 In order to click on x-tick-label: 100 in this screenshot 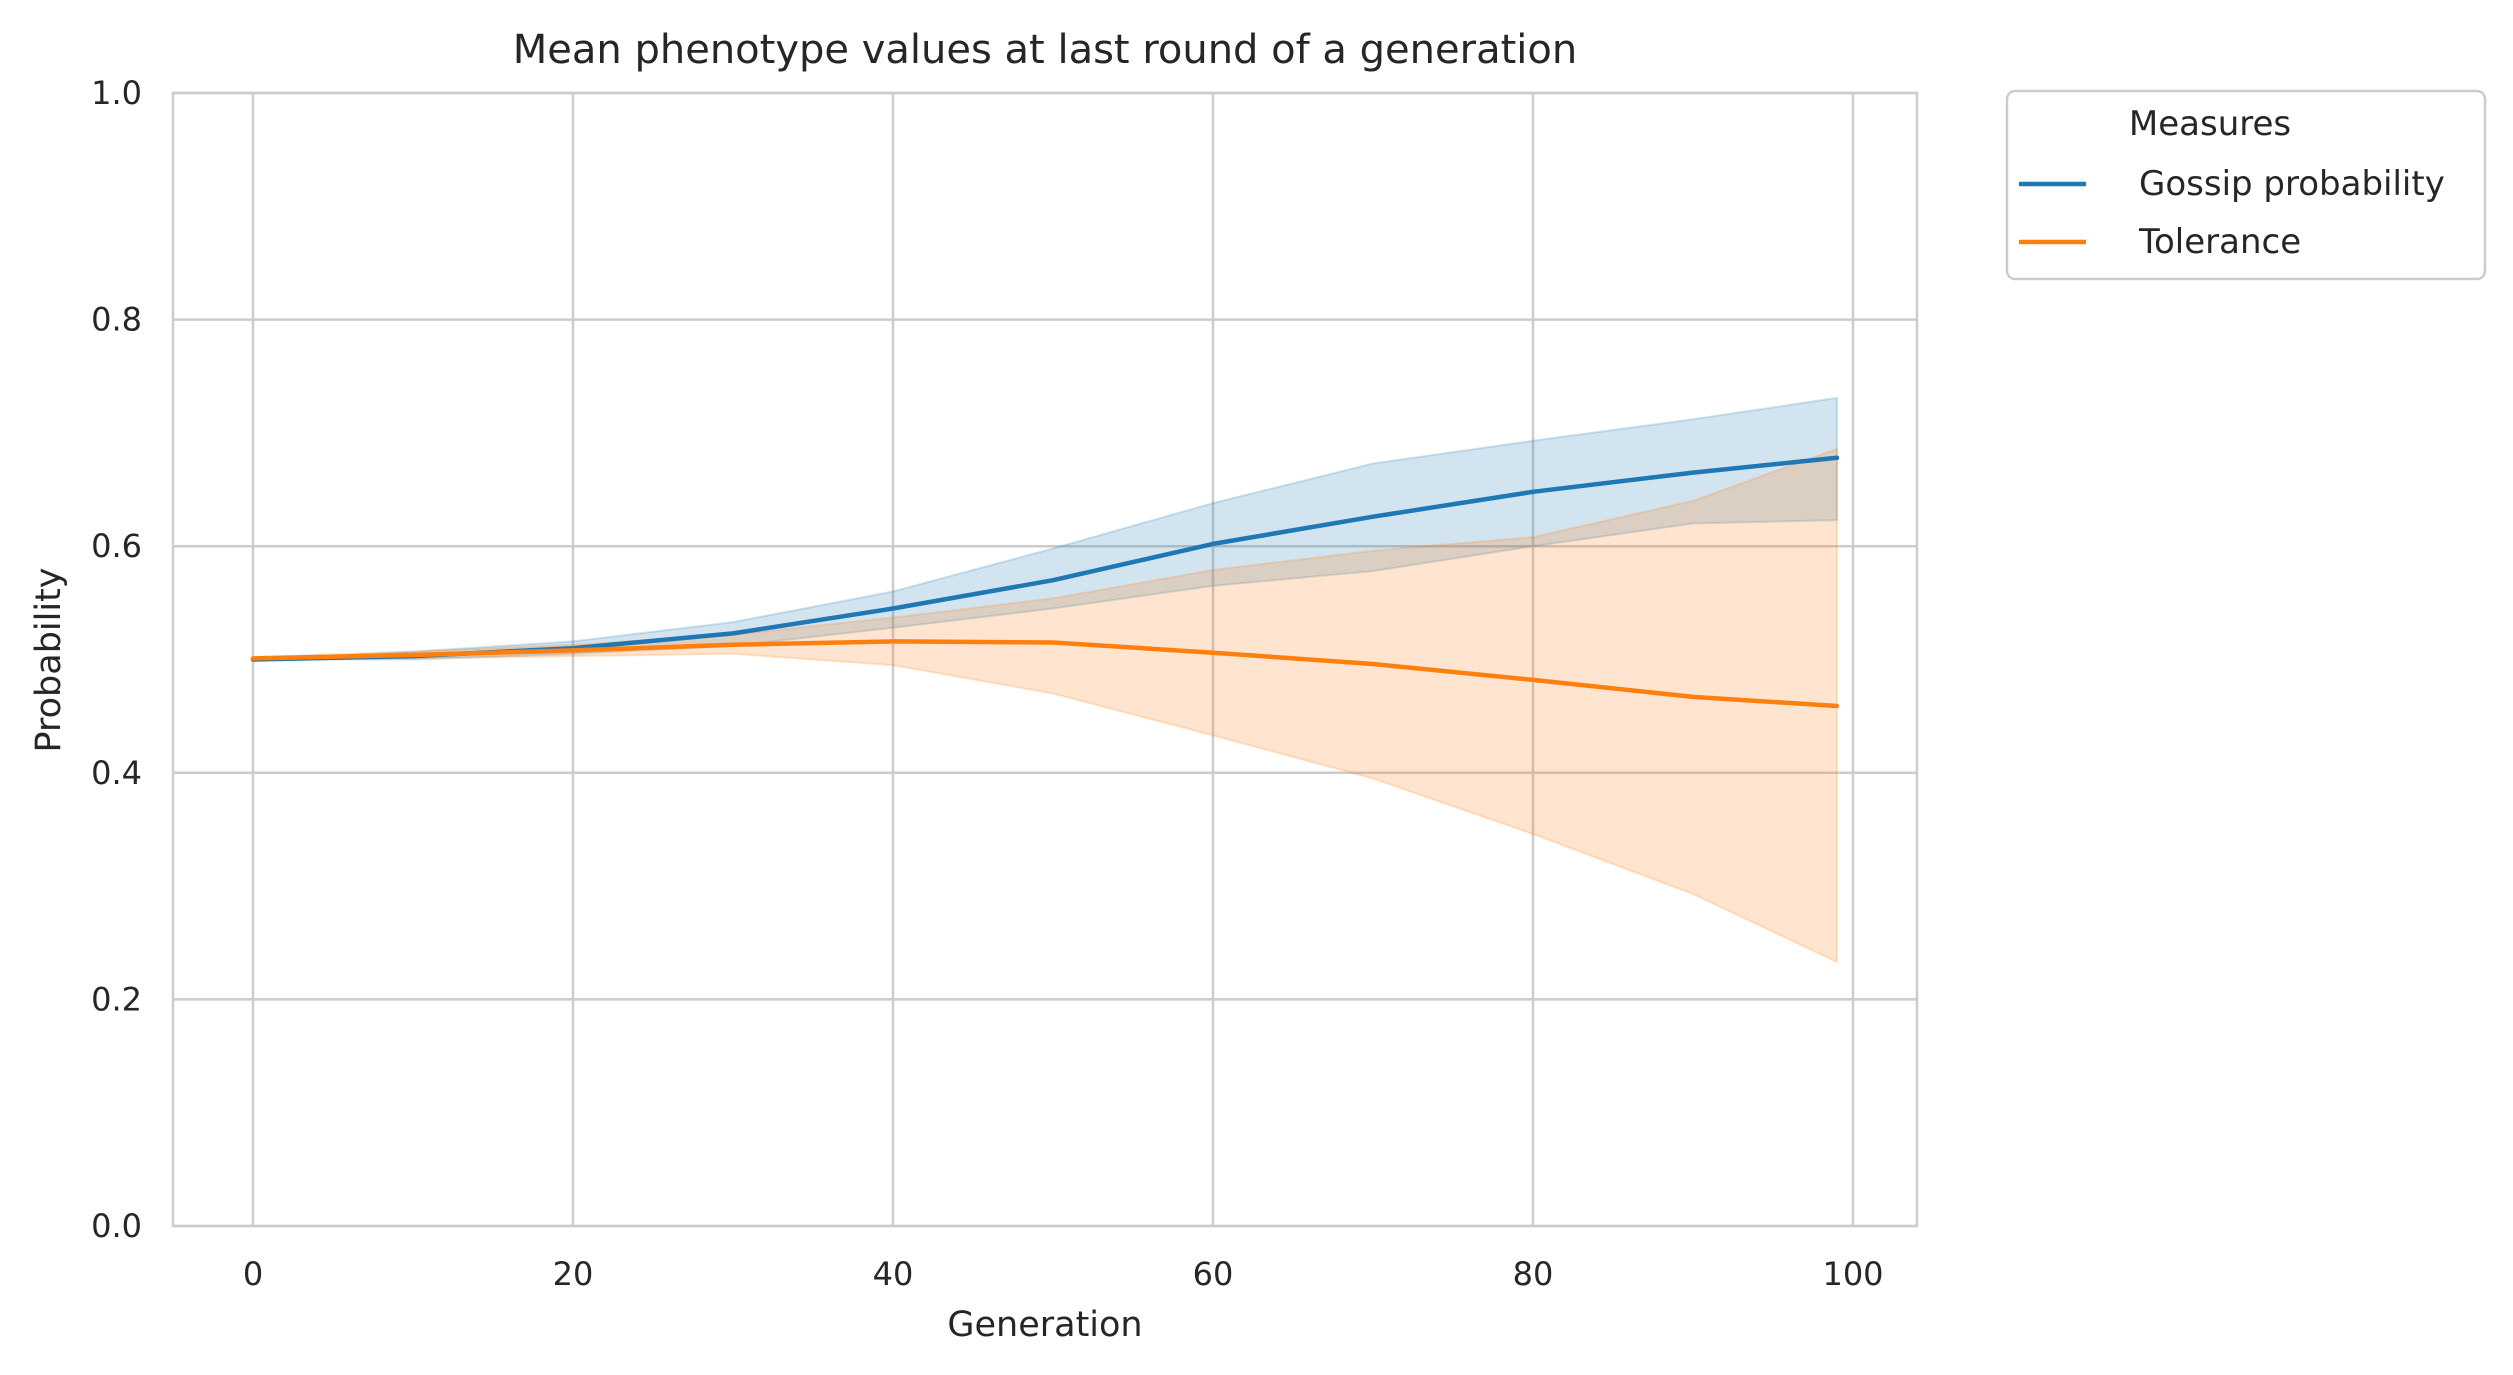, I will do `click(1852, 1274)`.